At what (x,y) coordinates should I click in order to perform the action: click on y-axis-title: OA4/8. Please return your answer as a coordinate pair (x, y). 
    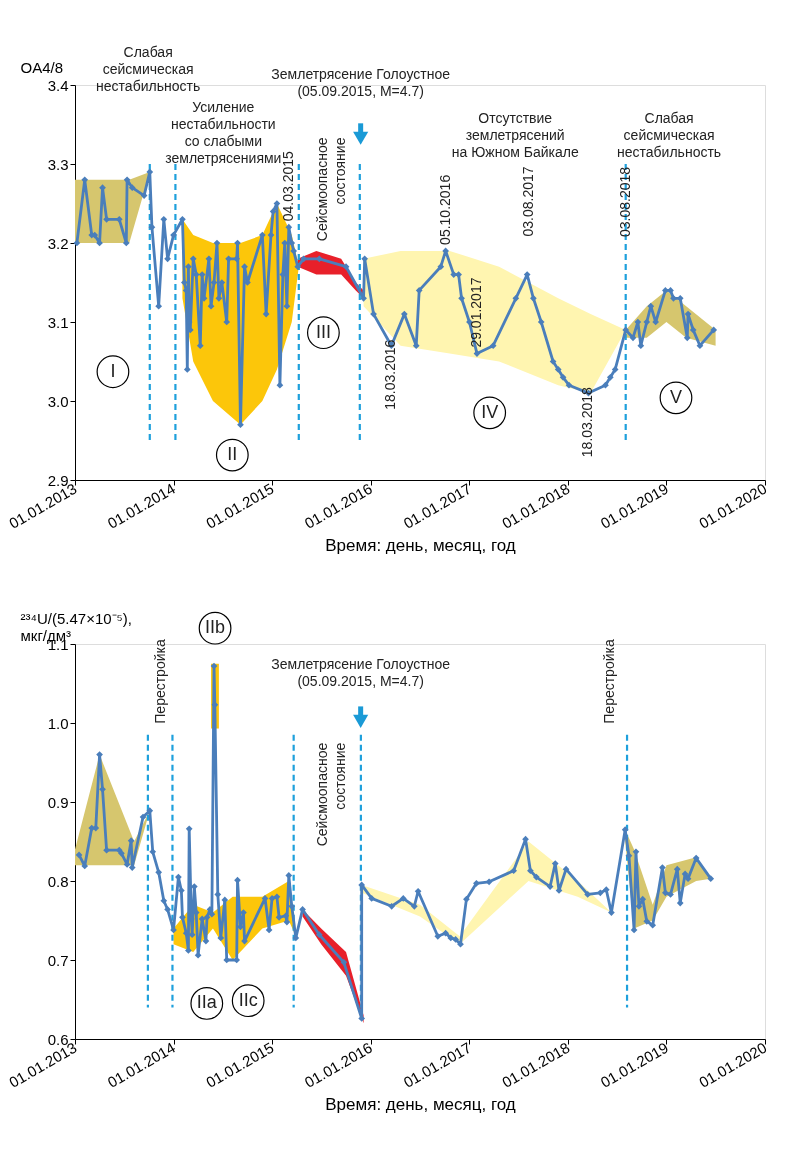
    Looking at the image, I should click on (42, 67).